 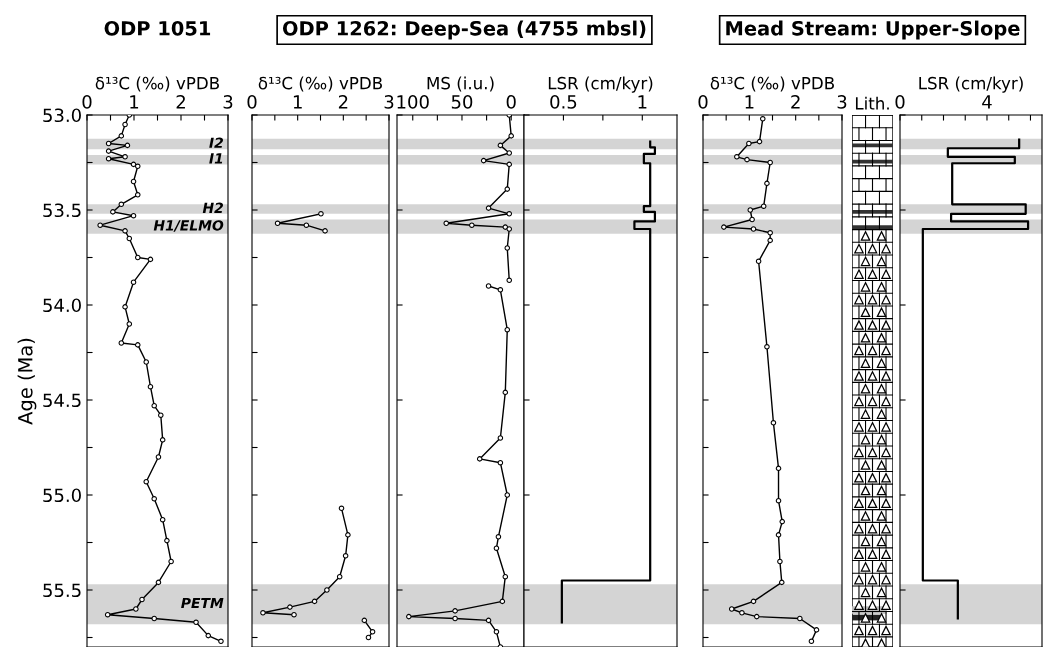 I want to click on y-tick-label: 54.0, so click(x=62, y=305).